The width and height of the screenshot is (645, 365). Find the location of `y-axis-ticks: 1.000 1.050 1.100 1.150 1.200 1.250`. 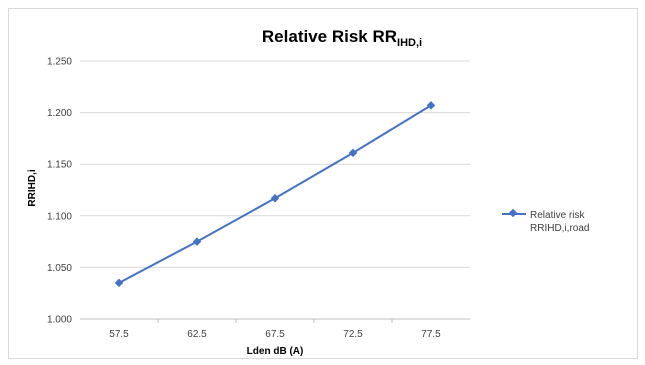

y-axis-ticks: 1.000 1.050 1.100 1.150 1.200 1.250 is located at coordinates (59, 191).